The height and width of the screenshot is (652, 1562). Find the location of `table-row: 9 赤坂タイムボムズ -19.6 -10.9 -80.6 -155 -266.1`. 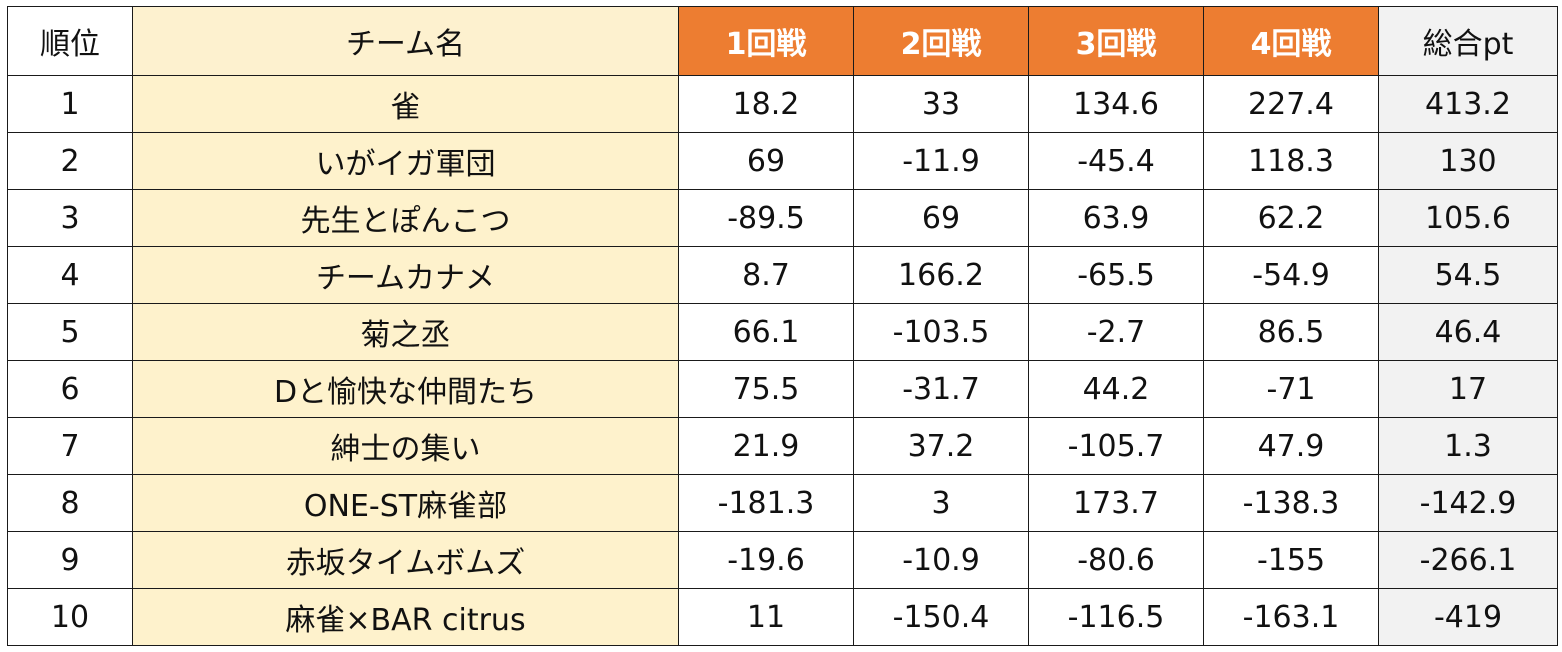

table-row: 9 赤坂タイムボムズ -19.6 -10.9 -80.6 -155 -266.1 is located at coordinates (782, 560).